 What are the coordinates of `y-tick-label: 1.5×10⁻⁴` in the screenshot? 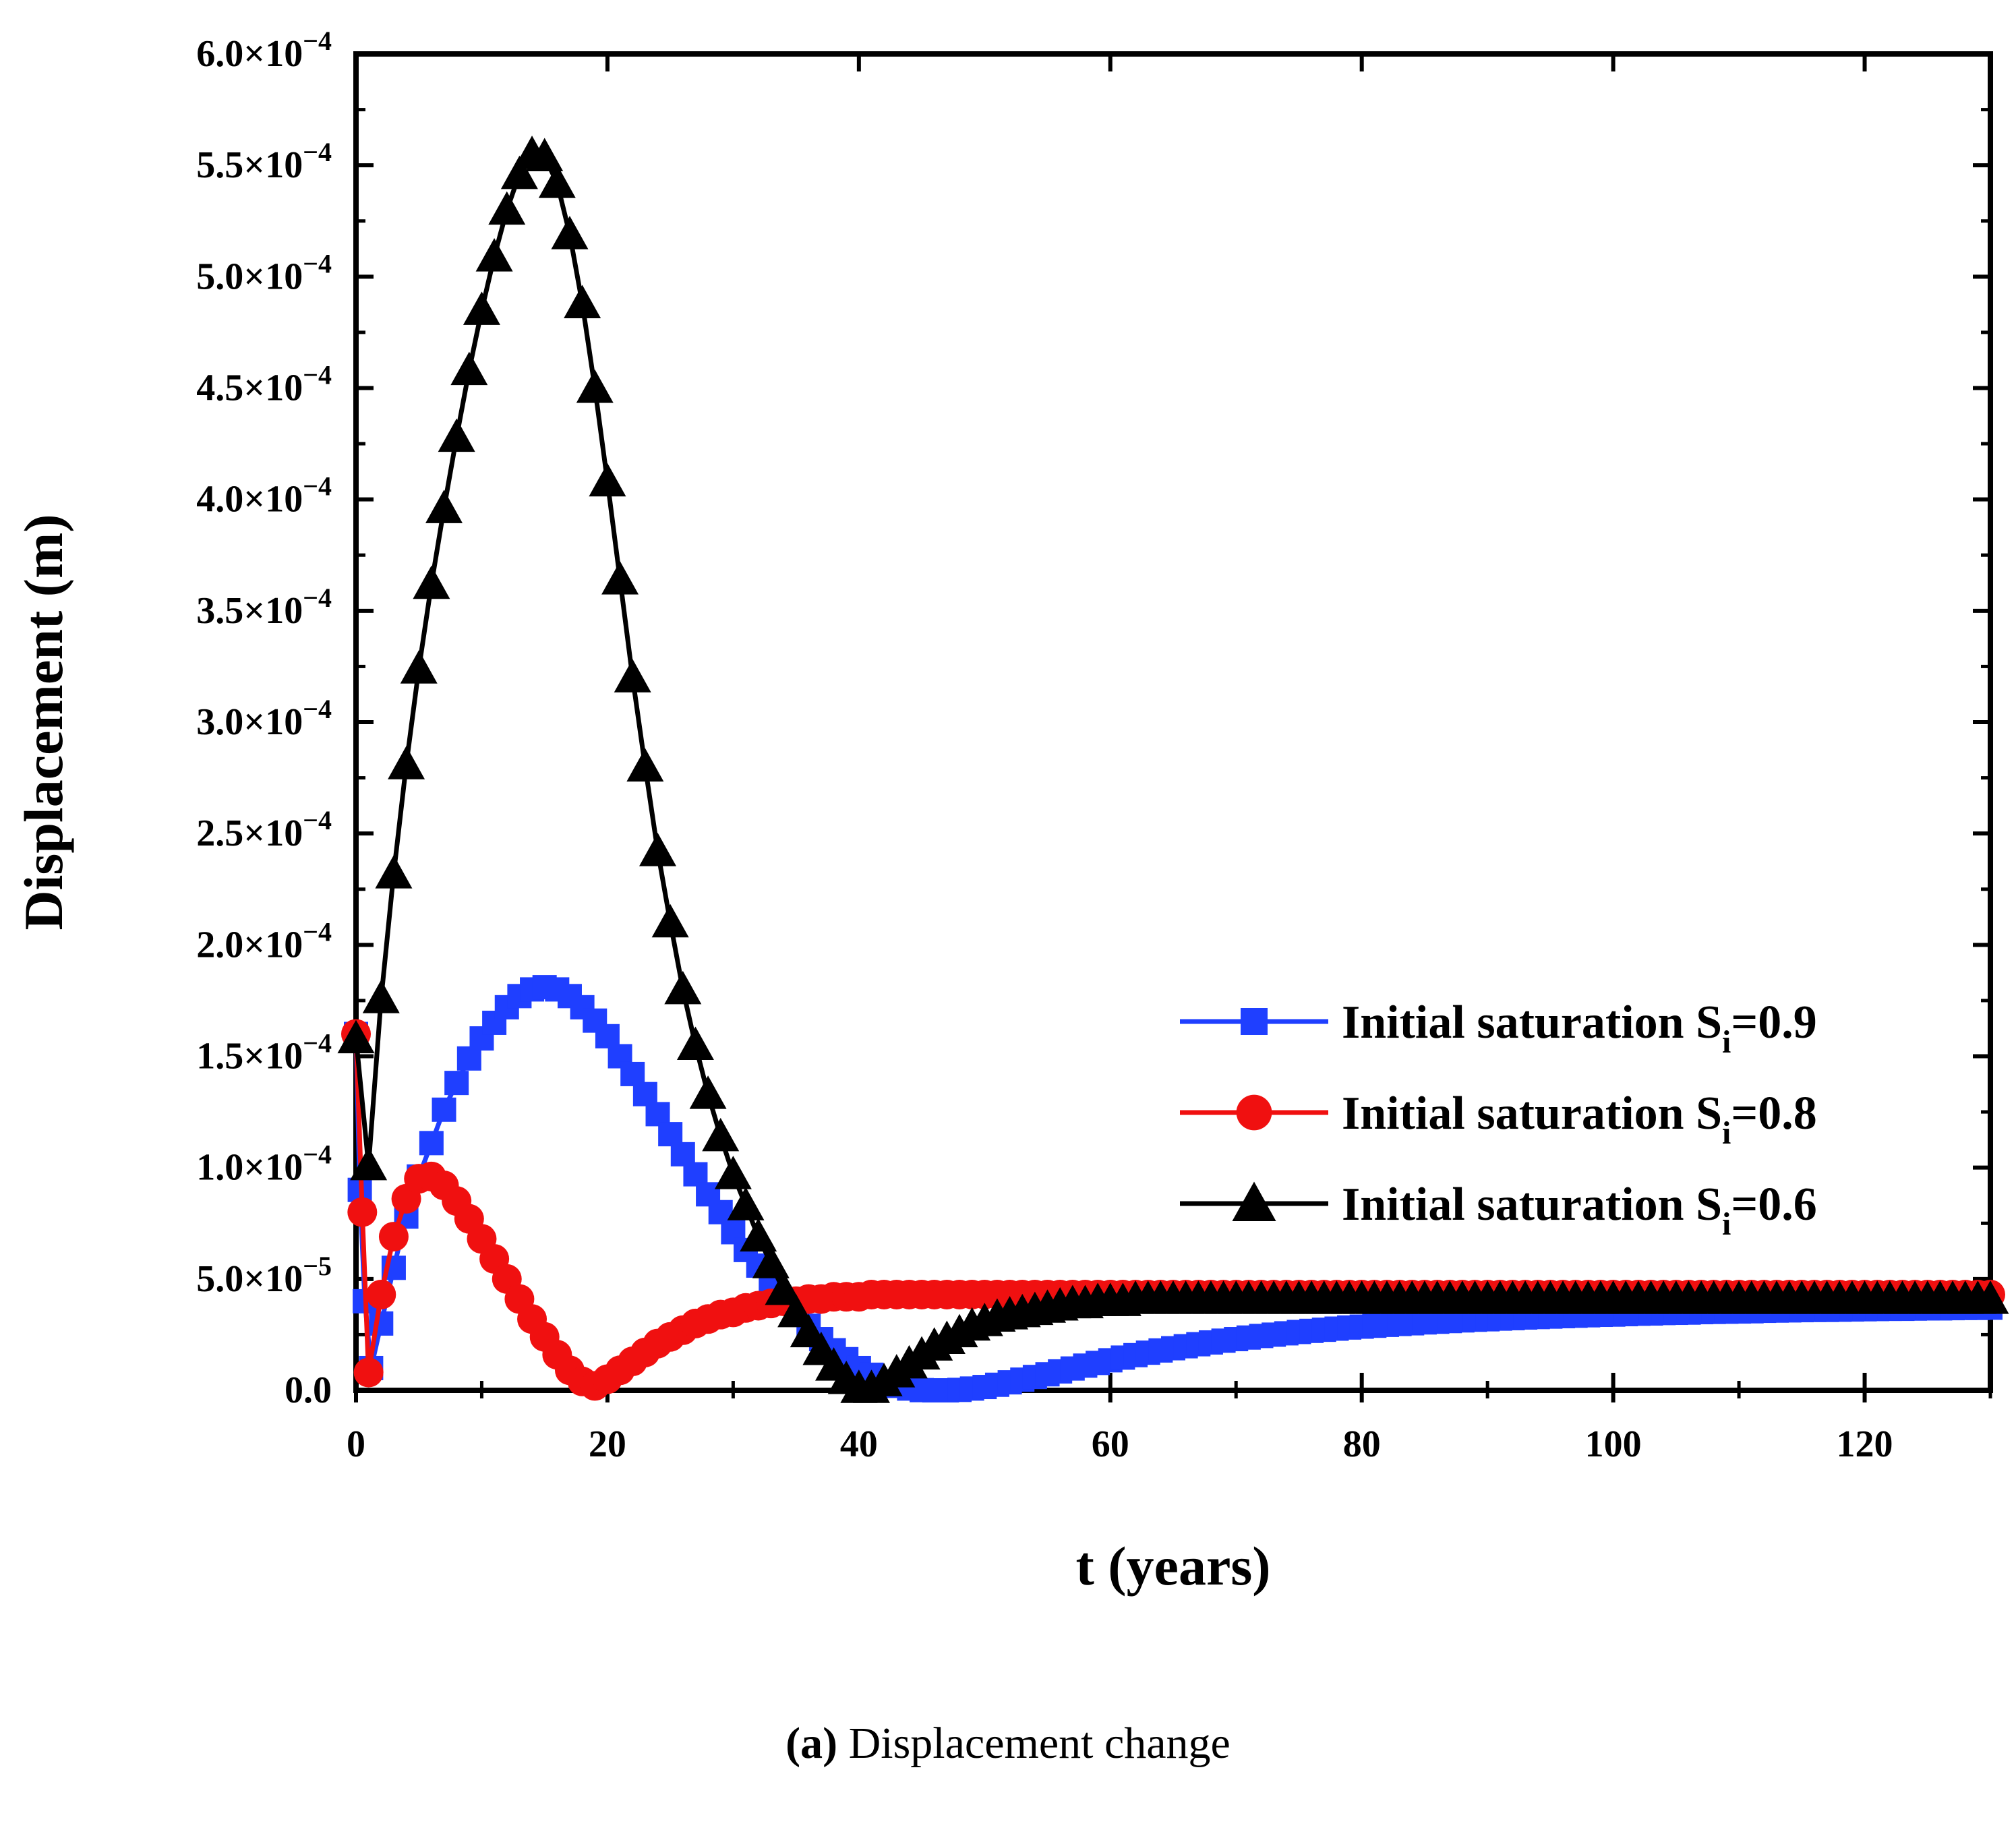 It's located at (264, 1053).